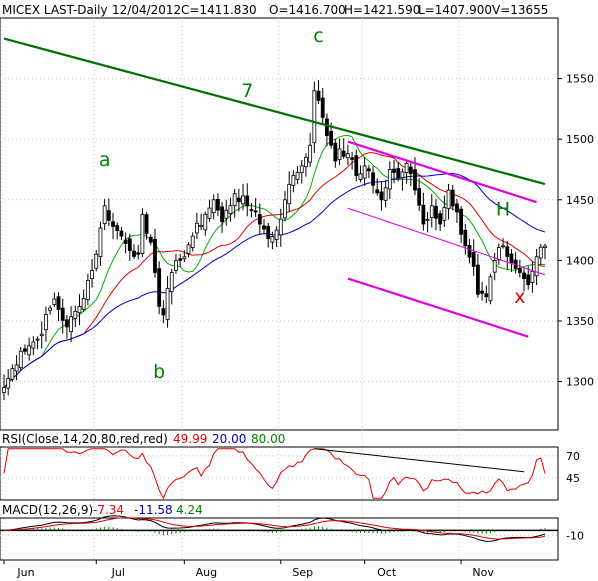 The image size is (598, 581). I want to click on wave-label: x, so click(519, 297).